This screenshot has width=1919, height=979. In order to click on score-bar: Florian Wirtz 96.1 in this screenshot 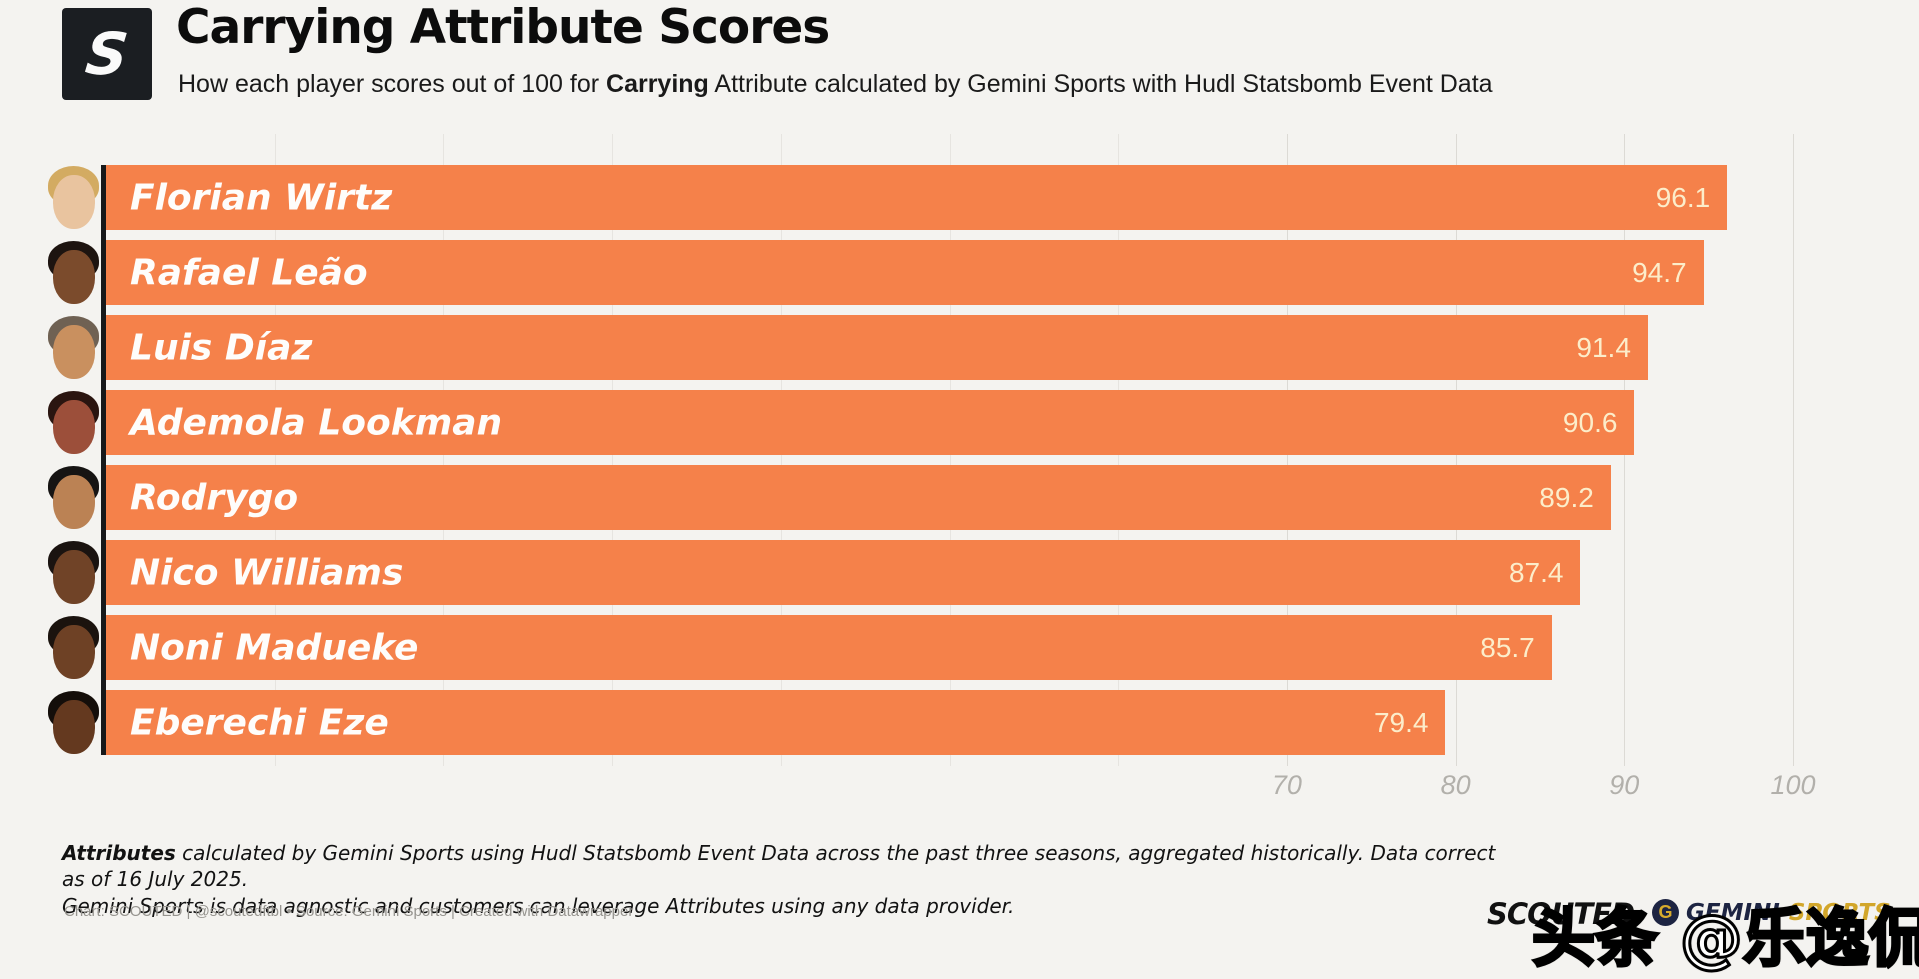, I will do `click(917, 197)`.